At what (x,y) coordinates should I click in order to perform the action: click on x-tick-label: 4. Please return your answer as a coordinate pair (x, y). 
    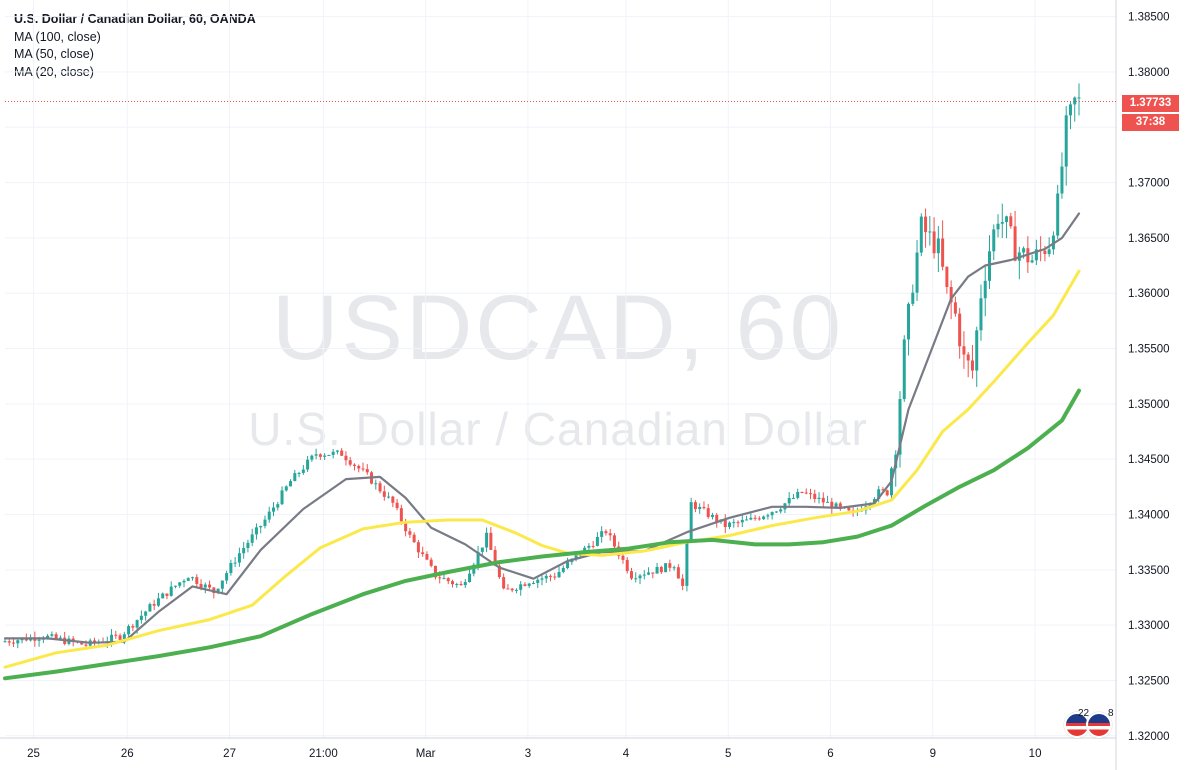
    Looking at the image, I should click on (626, 754).